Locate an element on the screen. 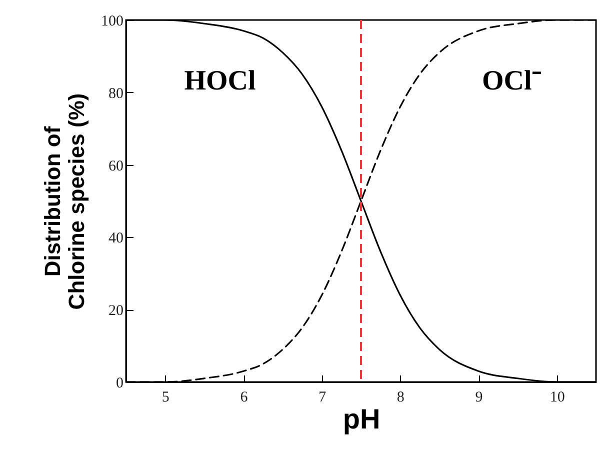 This screenshot has width=601, height=454. y-tick-label: 40 is located at coordinates (116, 238).